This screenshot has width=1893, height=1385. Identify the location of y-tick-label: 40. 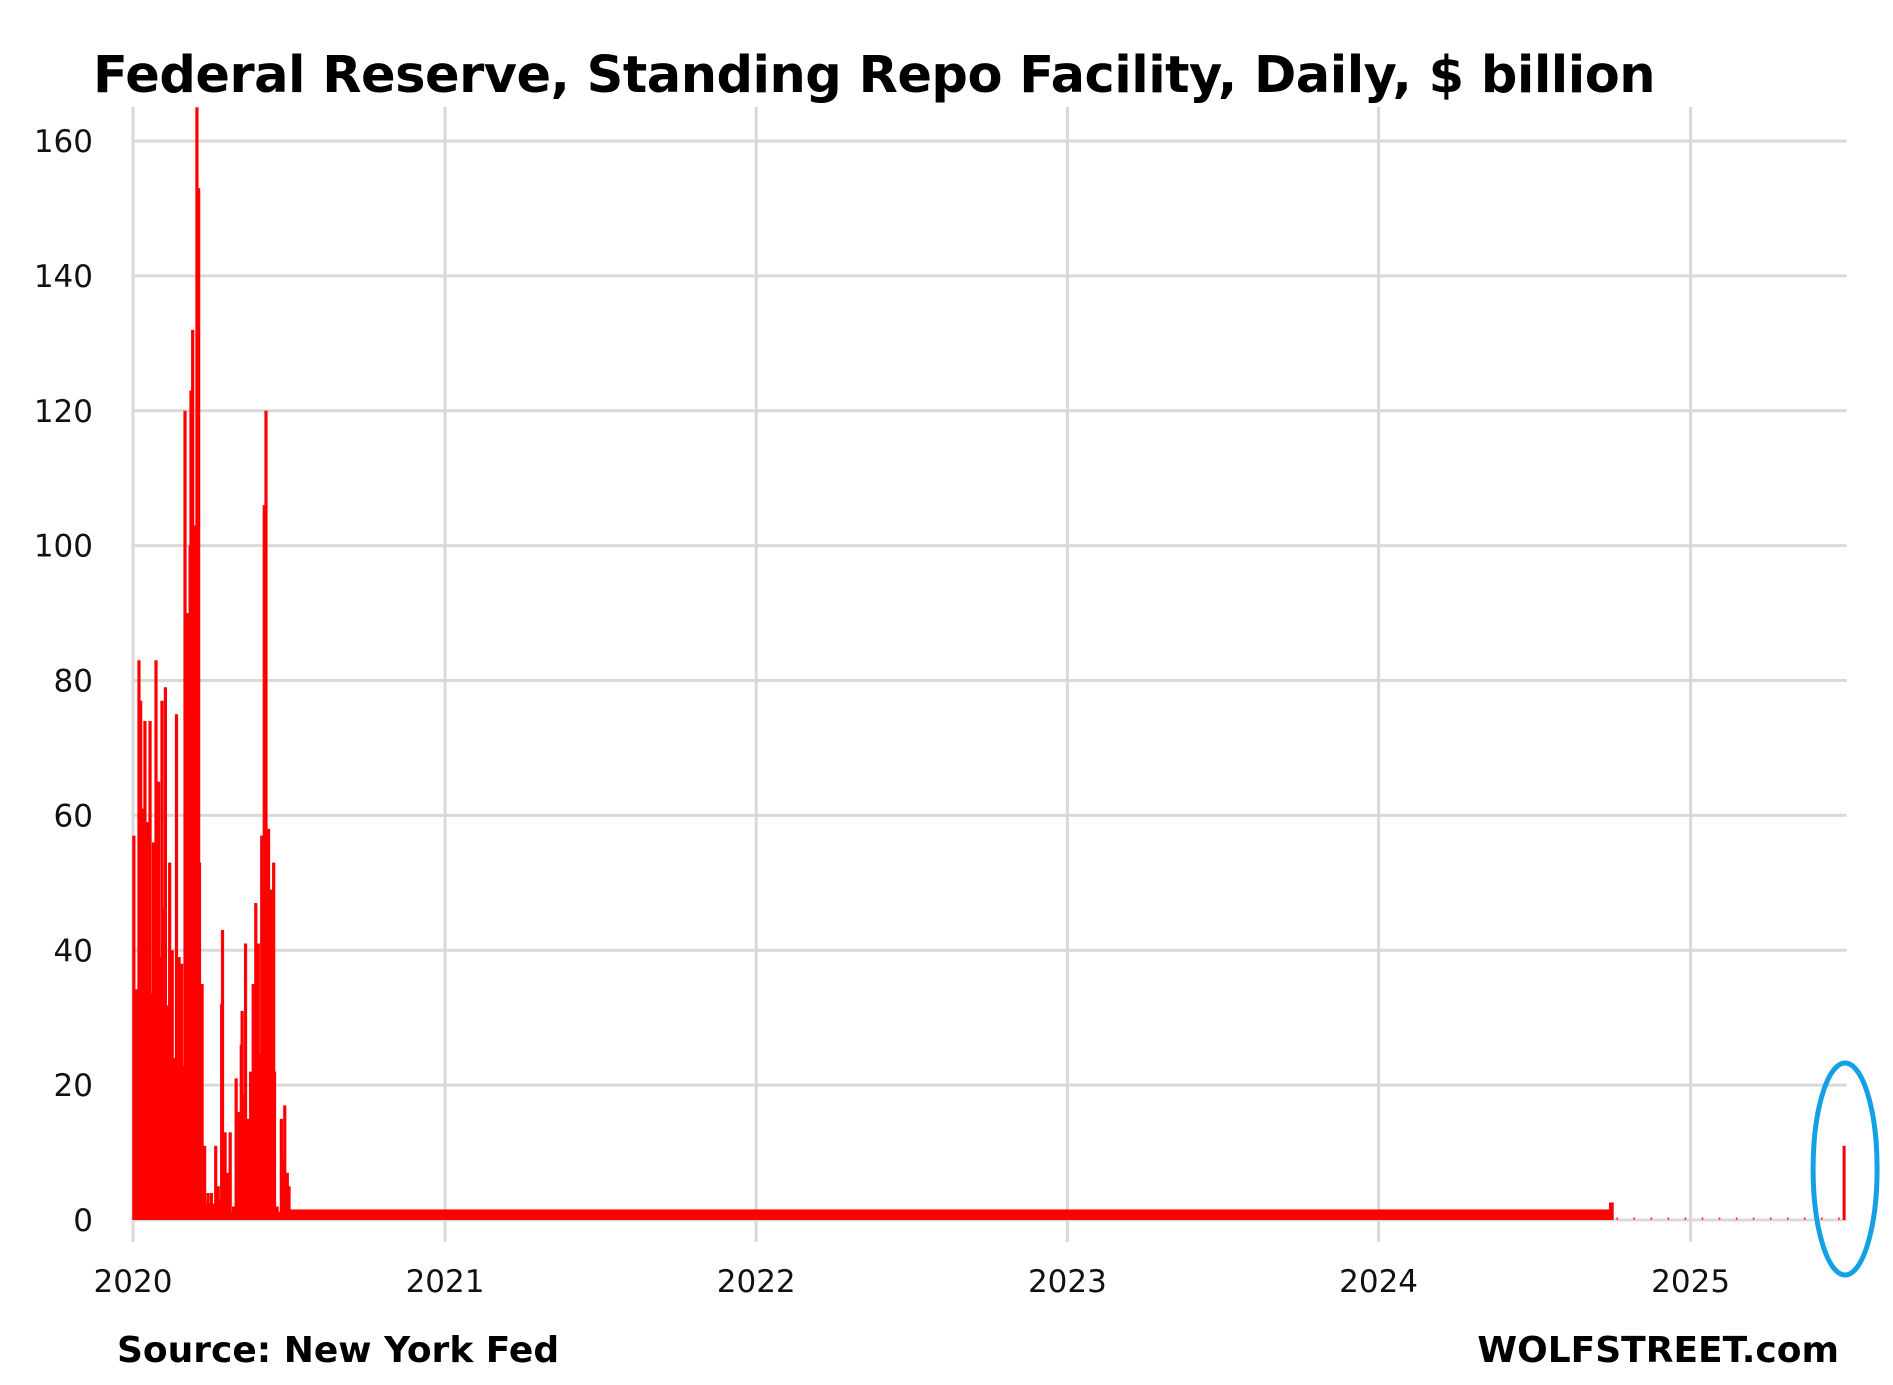
(73, 951).